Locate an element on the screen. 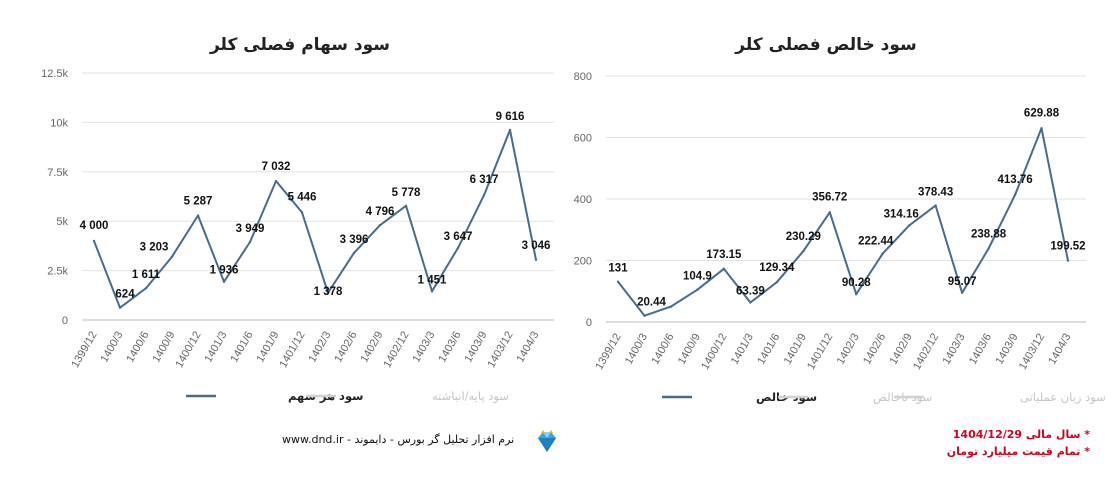  legend-item-hidden: سود زیان عملیاتی is located at coordinates (1063, 397).